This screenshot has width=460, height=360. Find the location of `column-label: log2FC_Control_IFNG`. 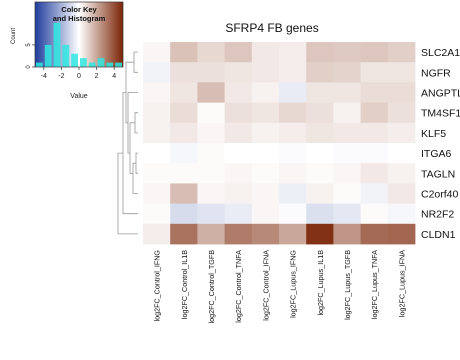

column-label: log2FC_Control_IFNG is located at coordinates (157, 286).